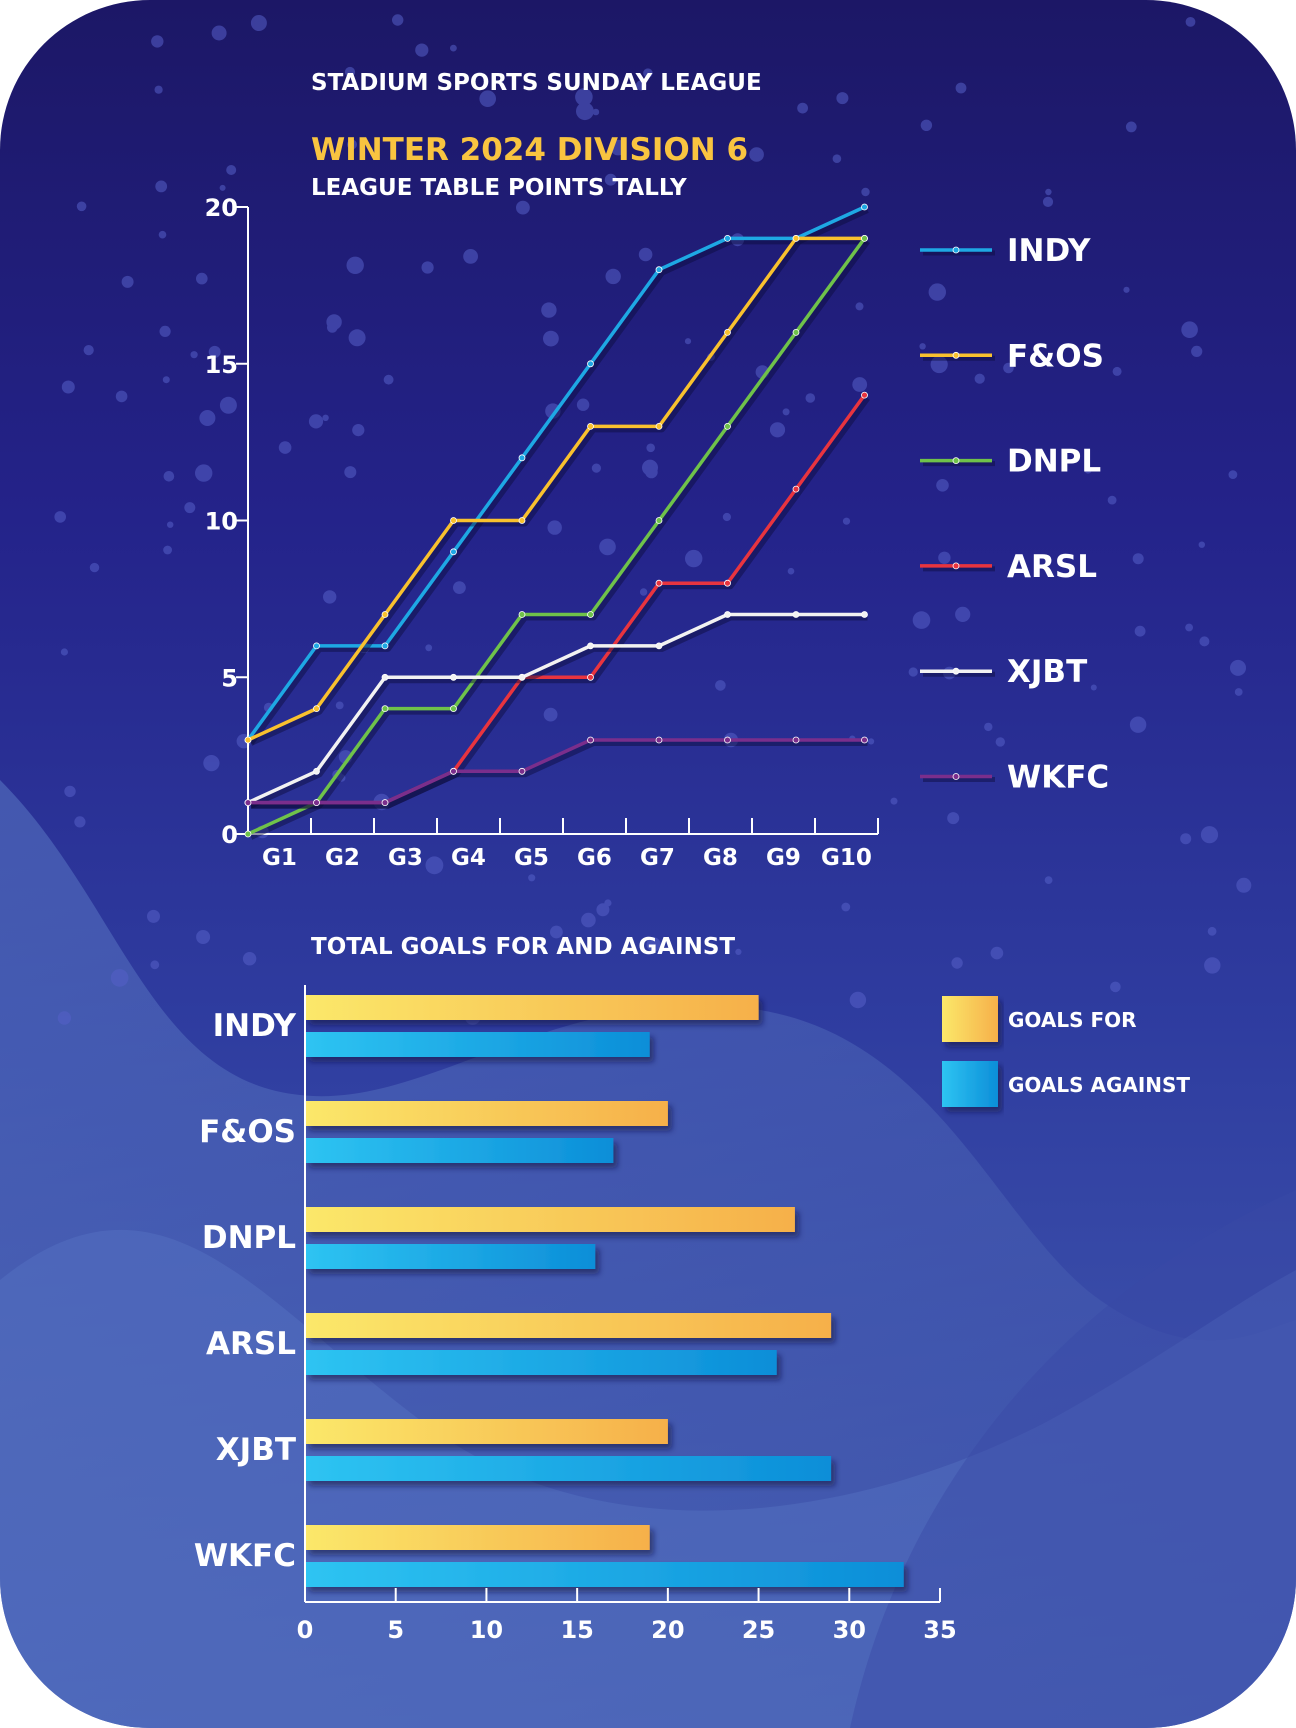 The height and width of the screenshot is (1728, 1296). What do you see at coordinates (1072, 1020) in the screenshot?
I see `legend-label: GOALS FOR` at bounding box center [1072, 1020].